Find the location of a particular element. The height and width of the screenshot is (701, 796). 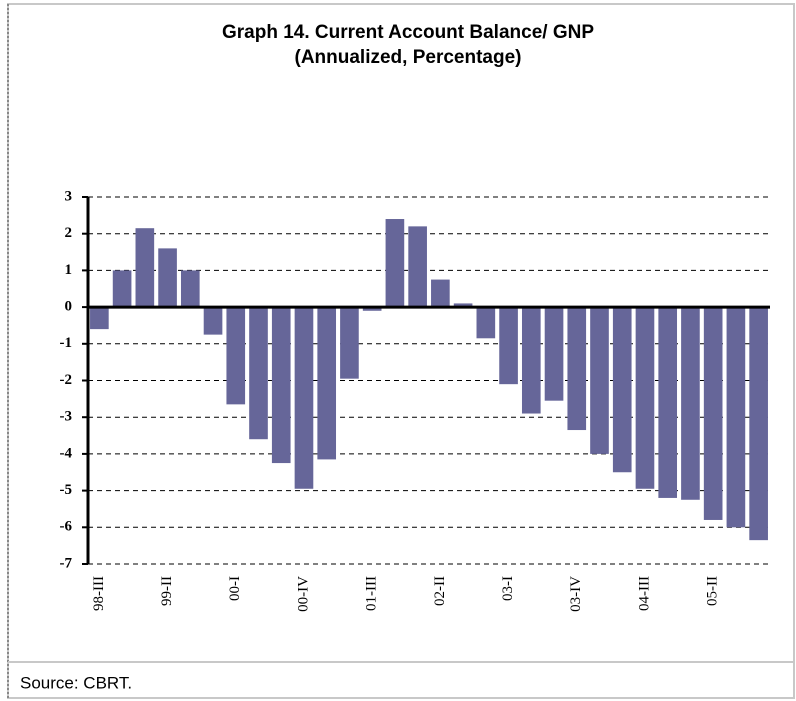

source: Source: CBRT. is located at coordinates (76, 682).